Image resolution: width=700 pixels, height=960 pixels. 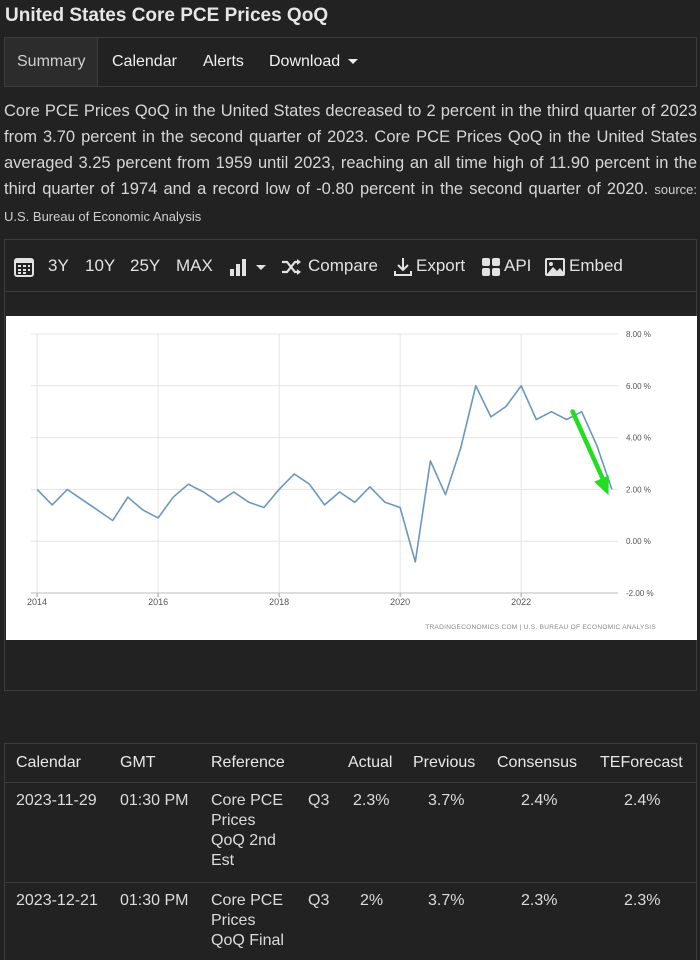 I want to click on y-tick-label: 4.00 %, so click(x=638, y=438).